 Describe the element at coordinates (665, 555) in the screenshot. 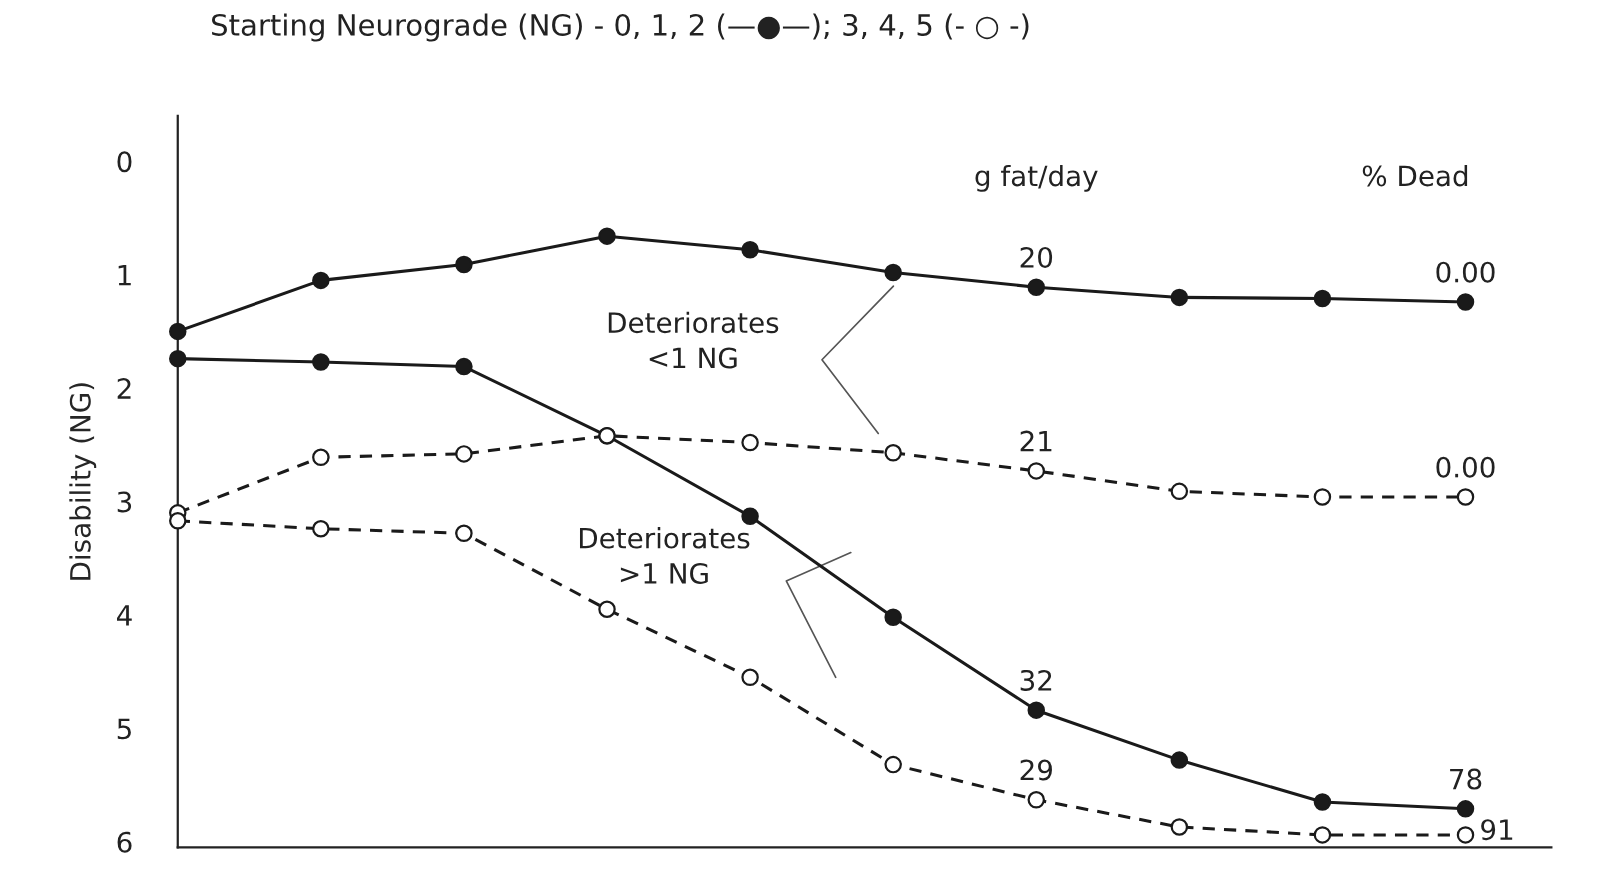

I see `annotation: Deteriorates >1 NG` at that location.